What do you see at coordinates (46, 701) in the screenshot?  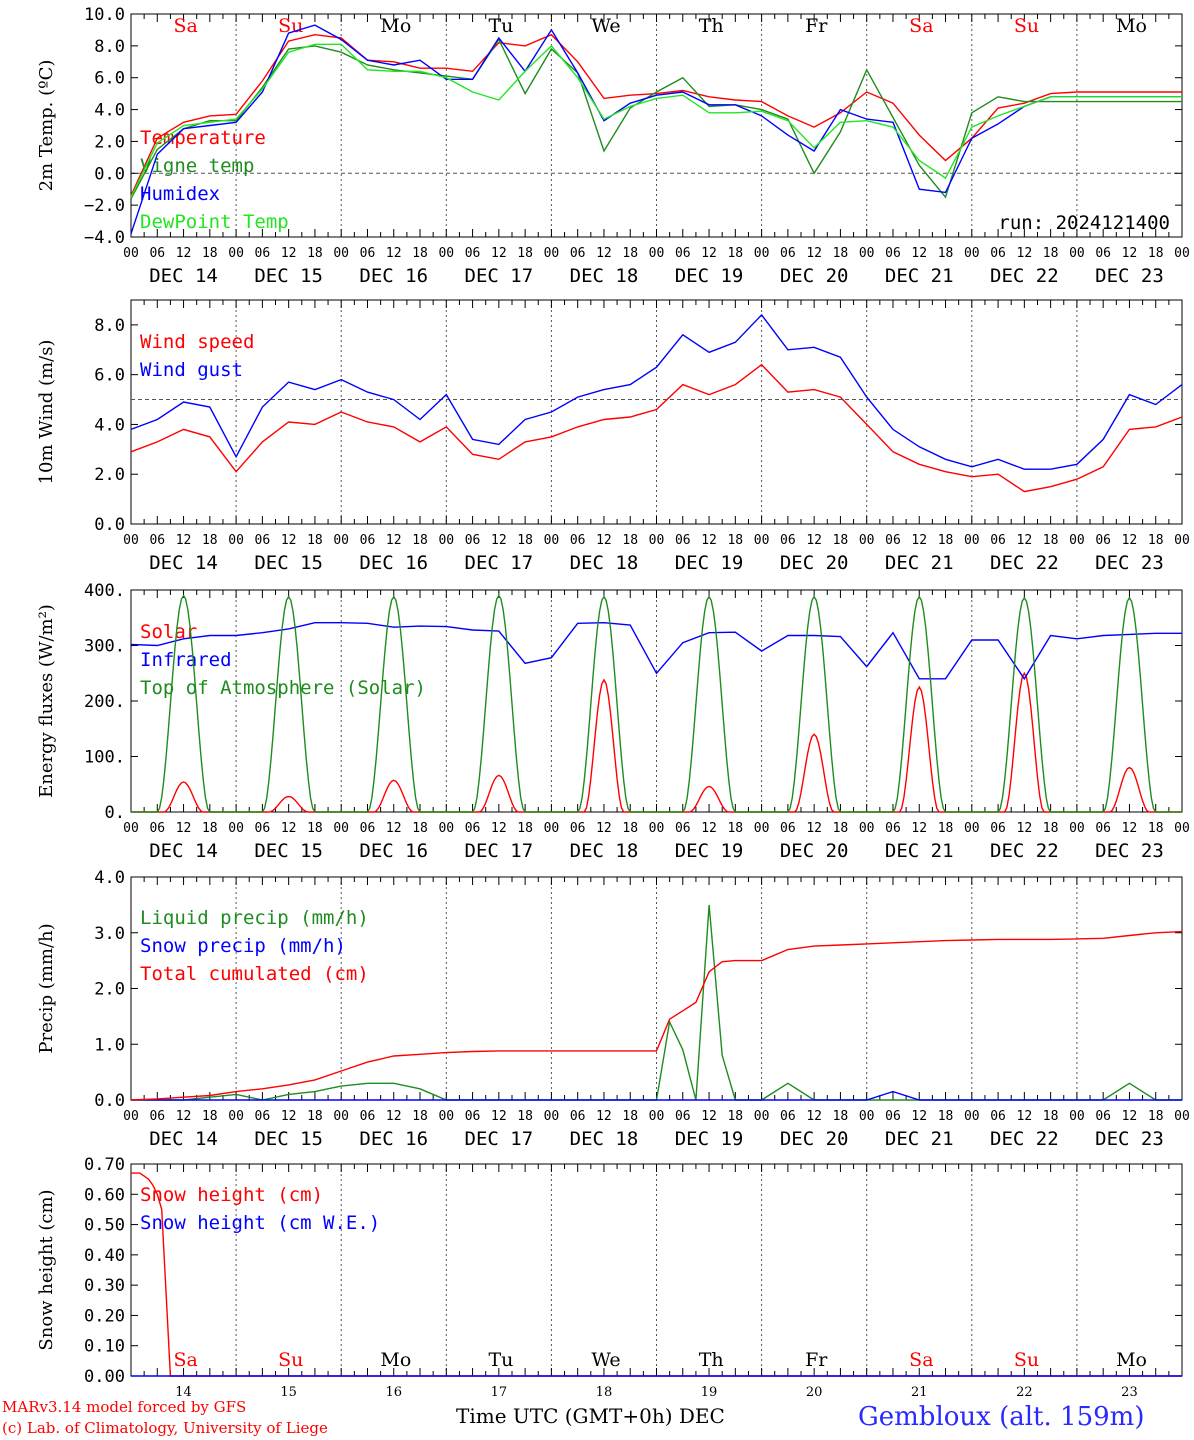 I see `y-axis-label: Energy fluxes (W/m²)` at bounding box center [46, 701].